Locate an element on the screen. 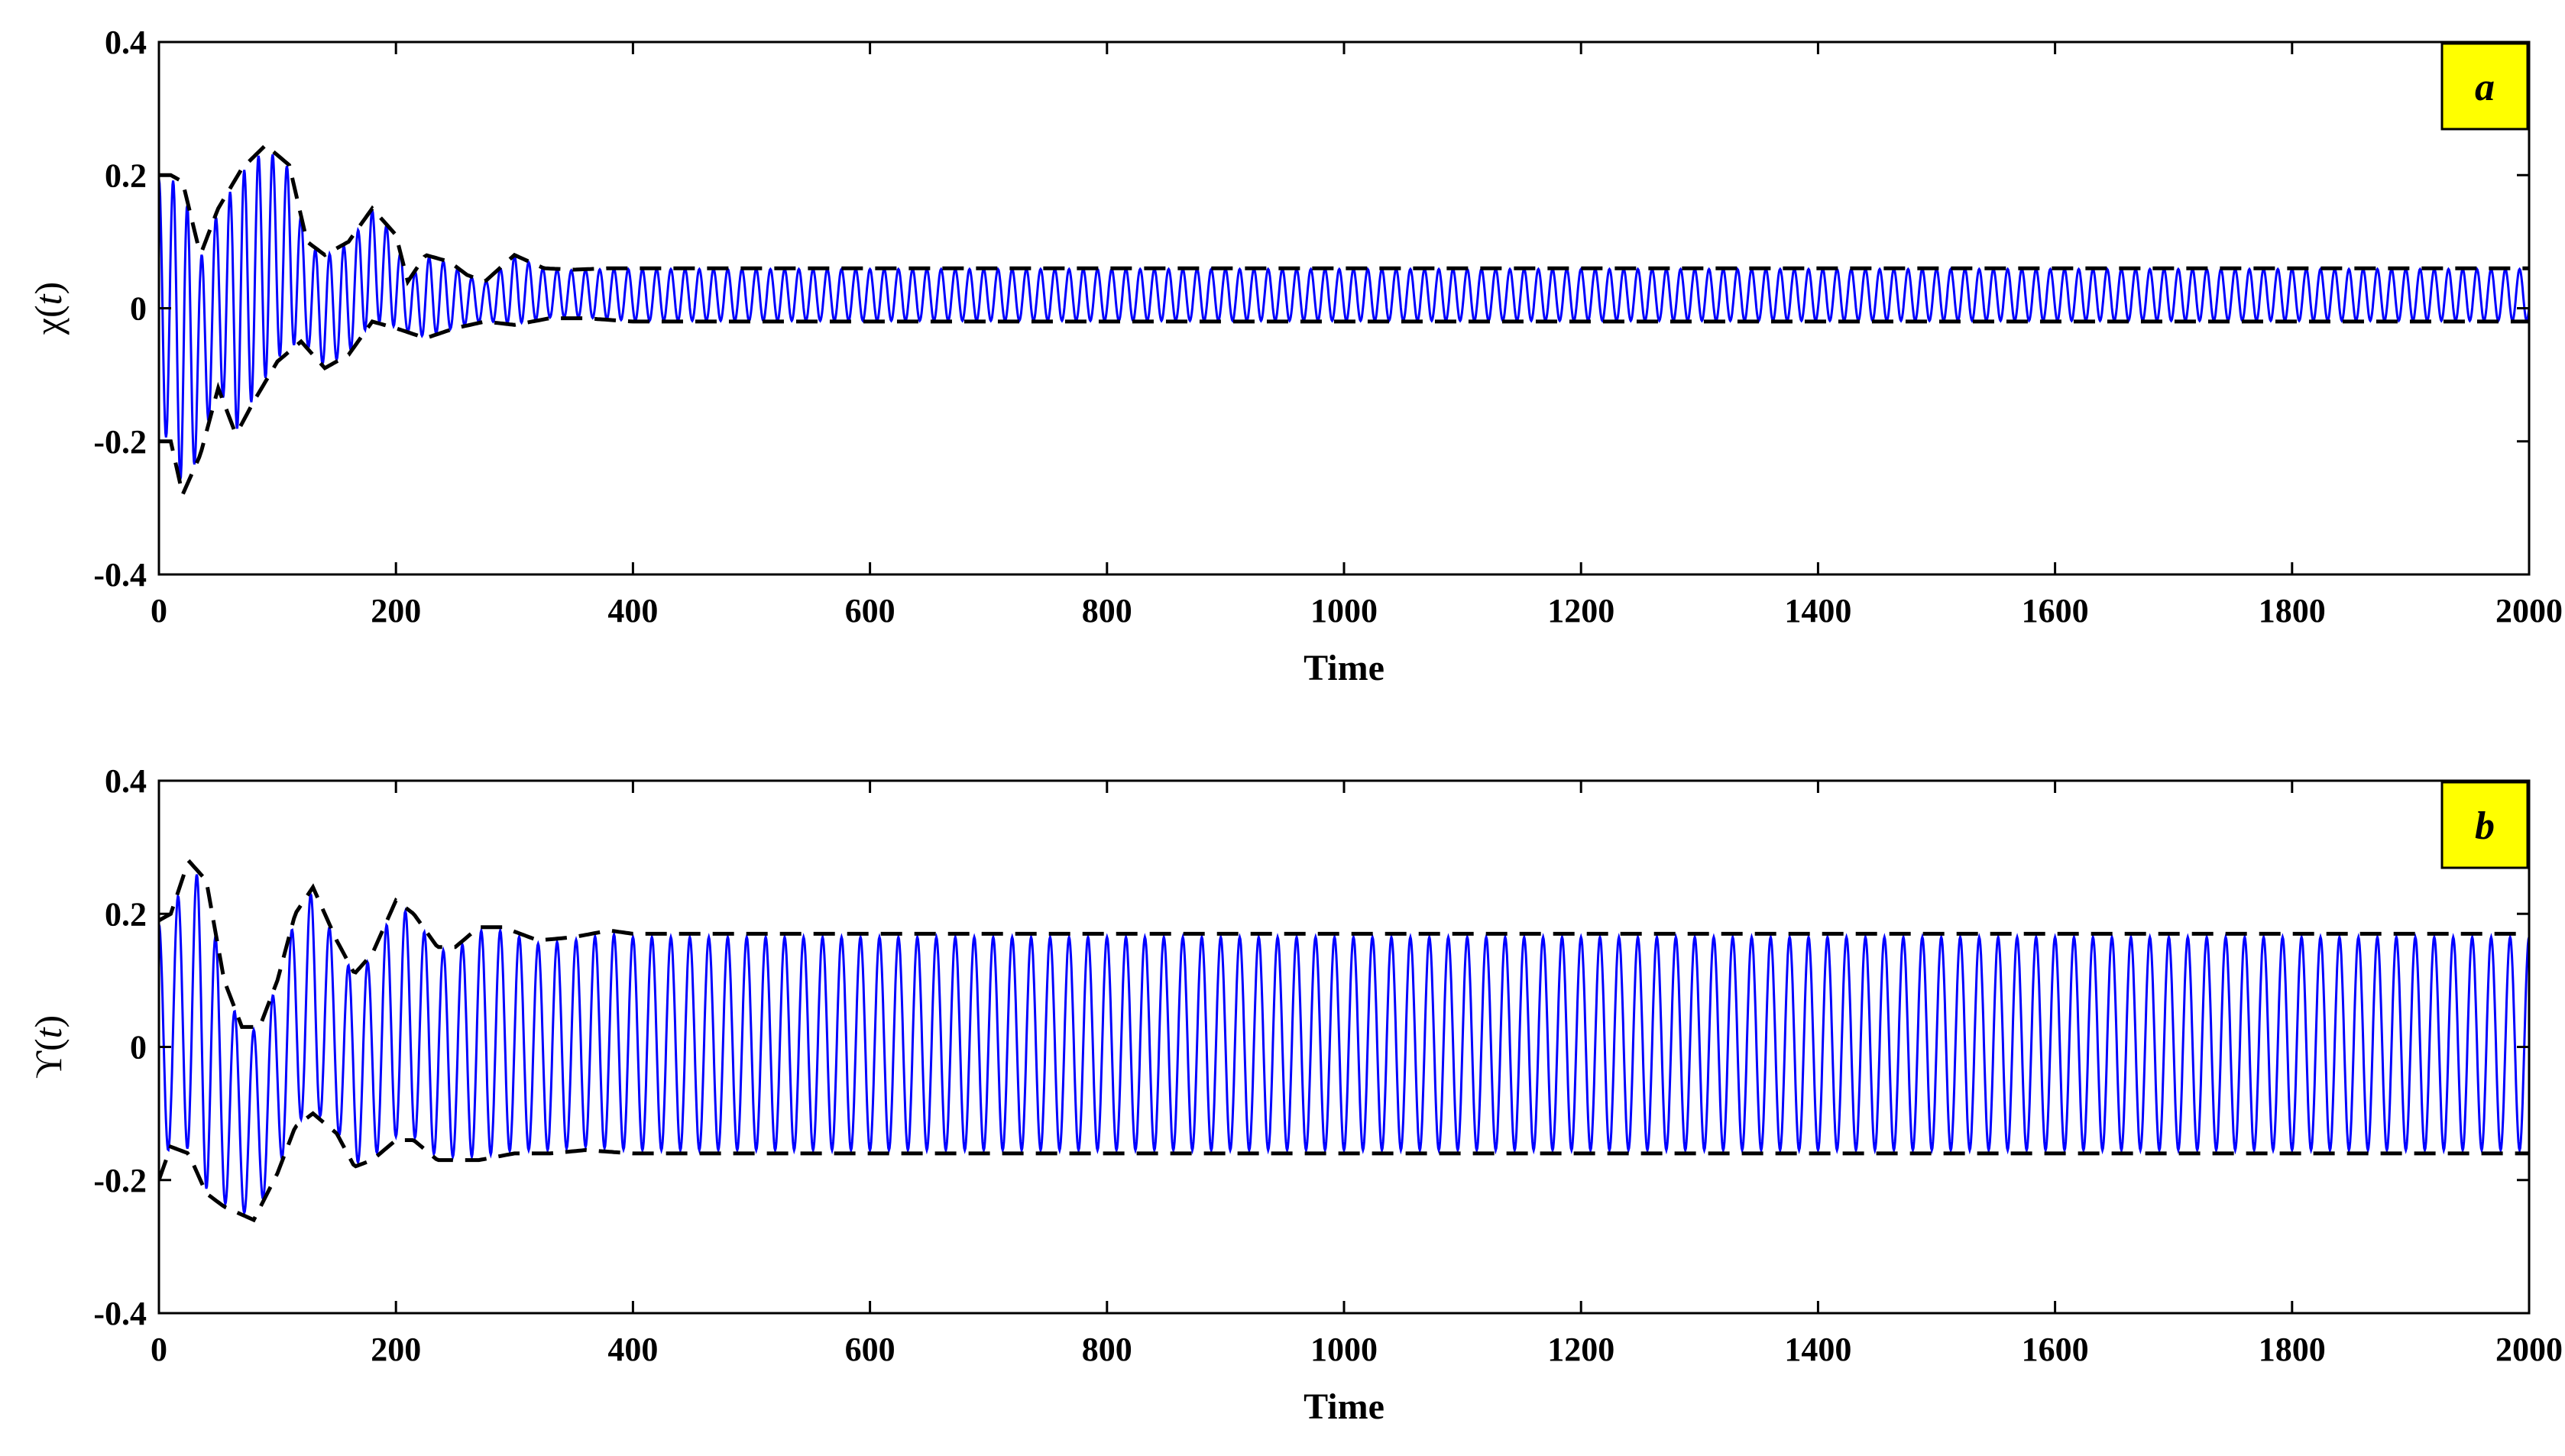  y-axis-label: χ(t) is located at coordinates (48, 308).